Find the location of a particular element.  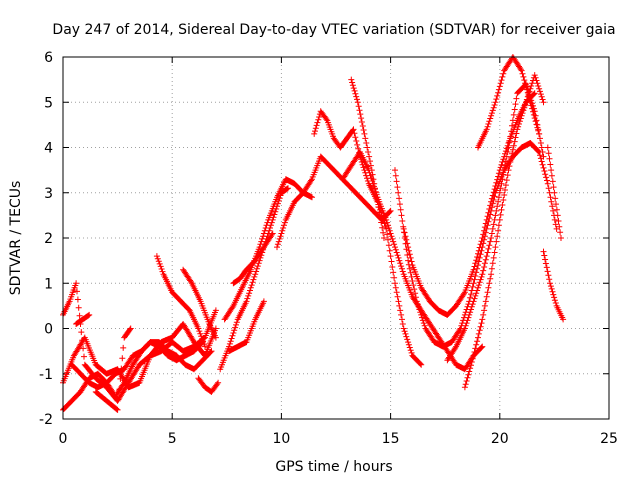

y-tick-label: 1 is located at coordinates (48, 284).